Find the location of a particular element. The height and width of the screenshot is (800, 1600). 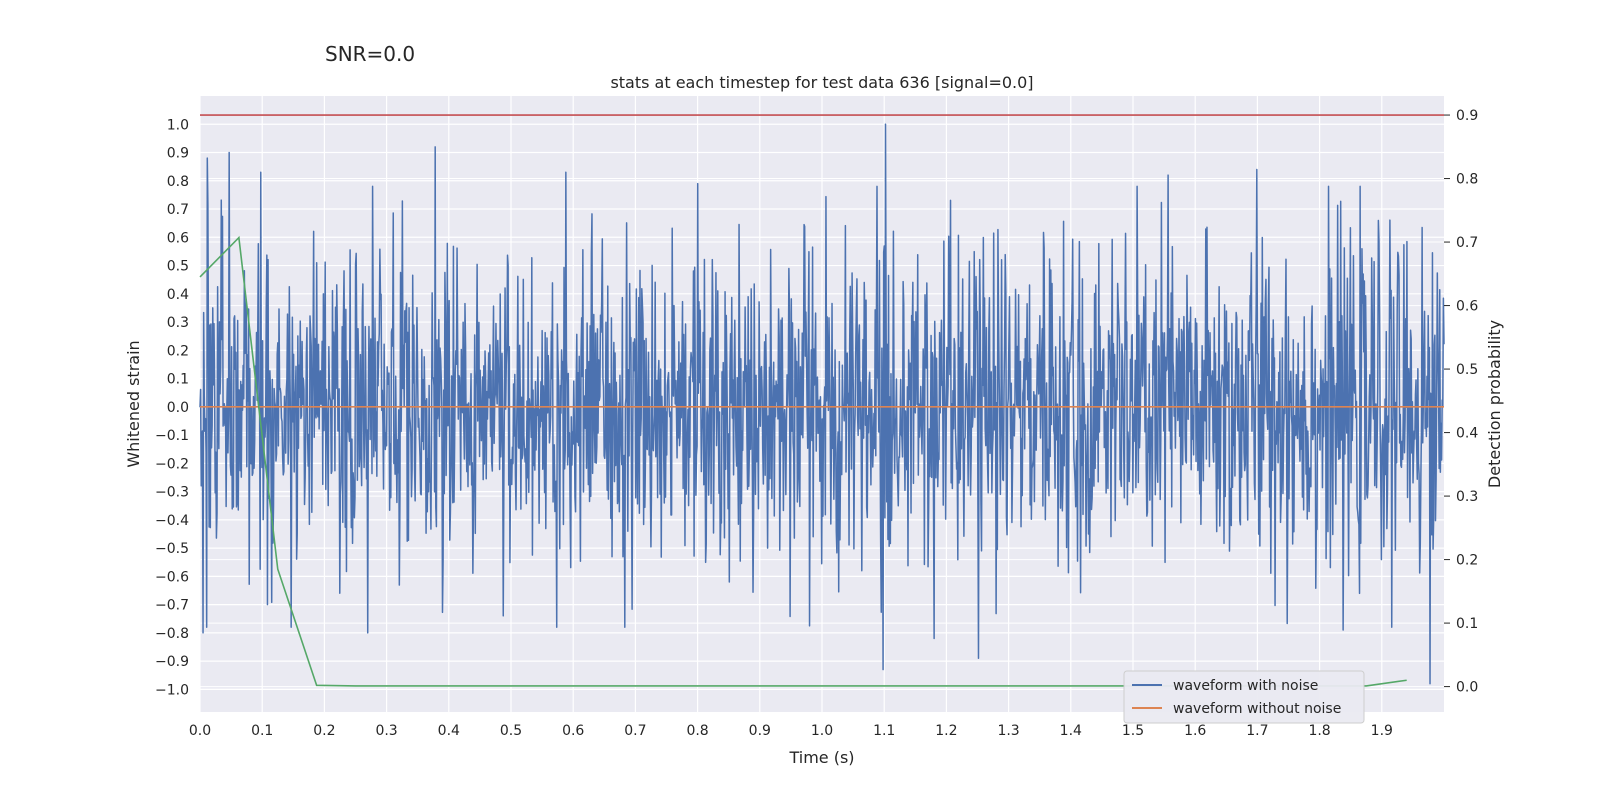

y-right-tick-label: 0.0 is located at coordinates (1467, 688).